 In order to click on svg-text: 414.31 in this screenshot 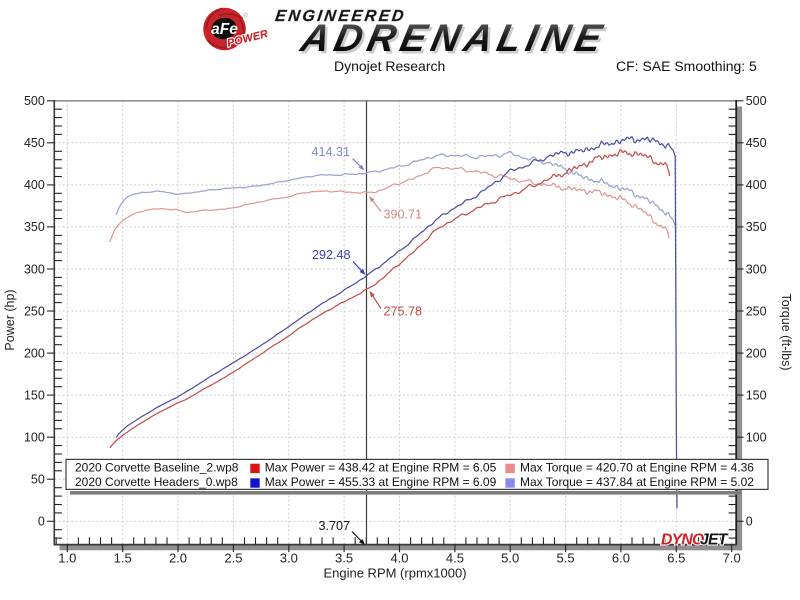, I will do `click(330, 152)`.